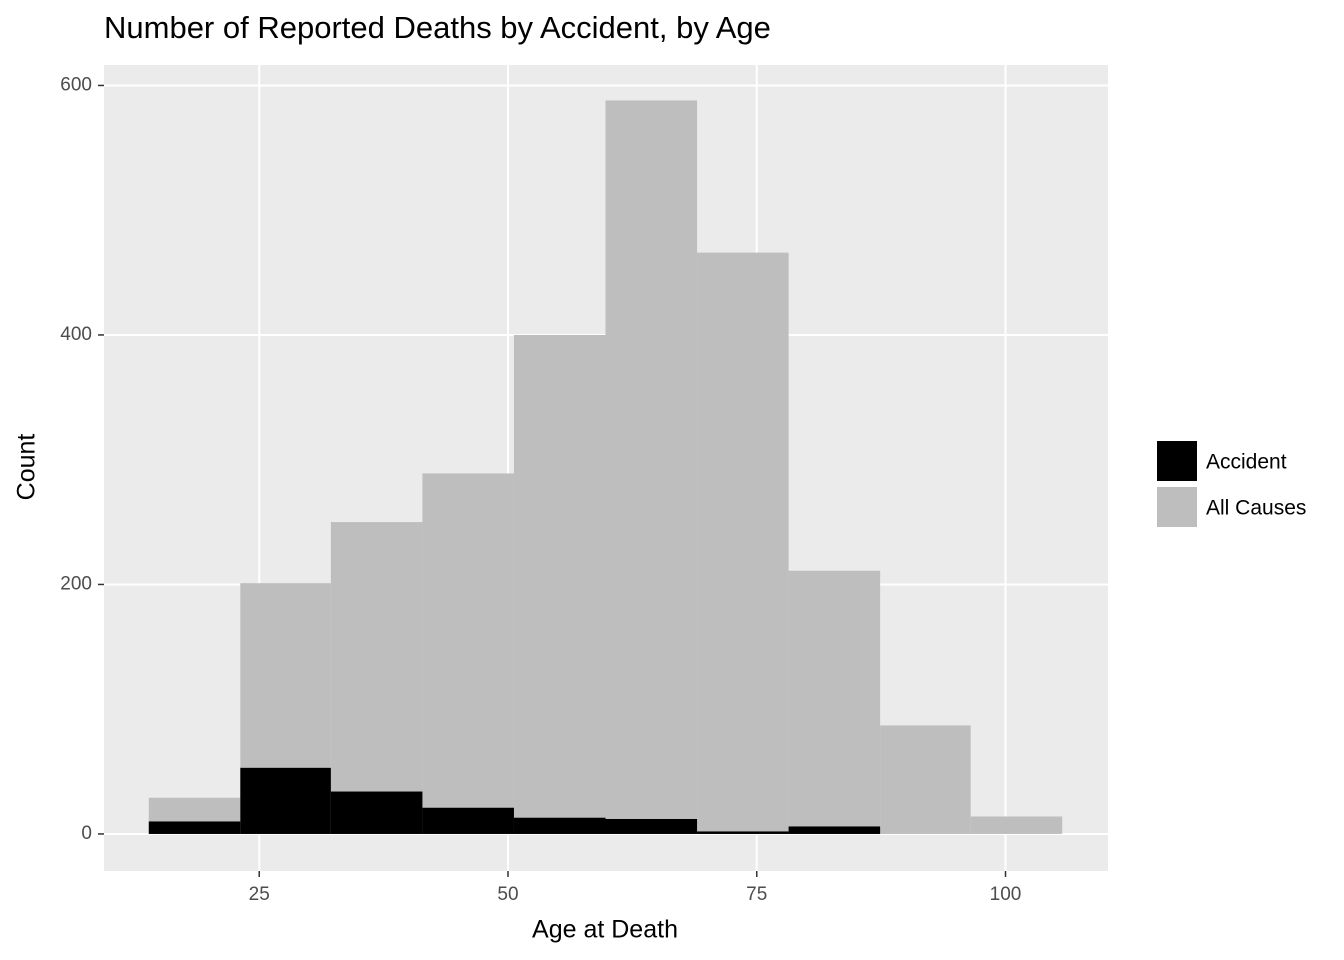 The height and width of the screenshot is (960, 1344). I want to click on x-tick-label: 100, so click(1006, 894).